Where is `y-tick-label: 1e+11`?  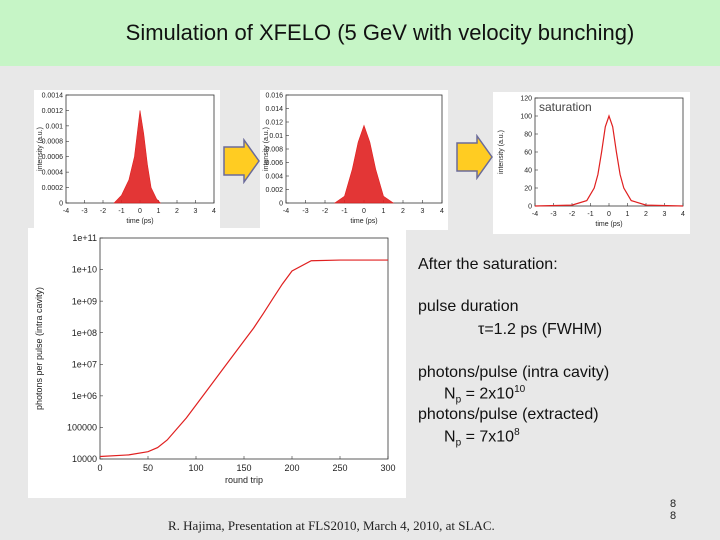 y-tick-label: 1e+11 is located at coordinates (84, 238).